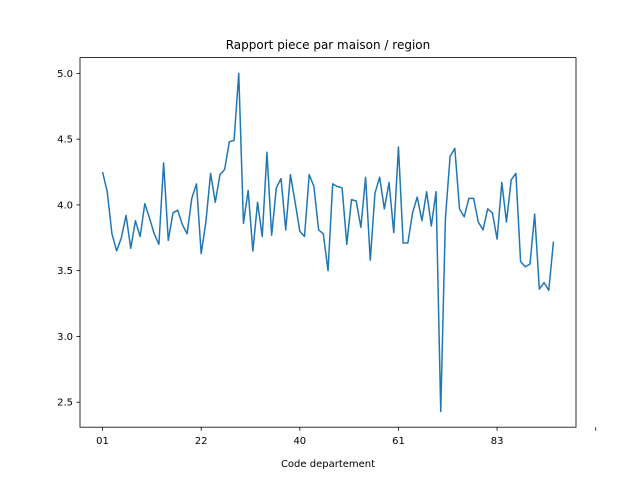 The width and height of the screenshot is (640, 480). What do you see at coordinates (398, 441) in the screenshot?
I see `x-tick-label: 61` at bounding box center [398, 441].